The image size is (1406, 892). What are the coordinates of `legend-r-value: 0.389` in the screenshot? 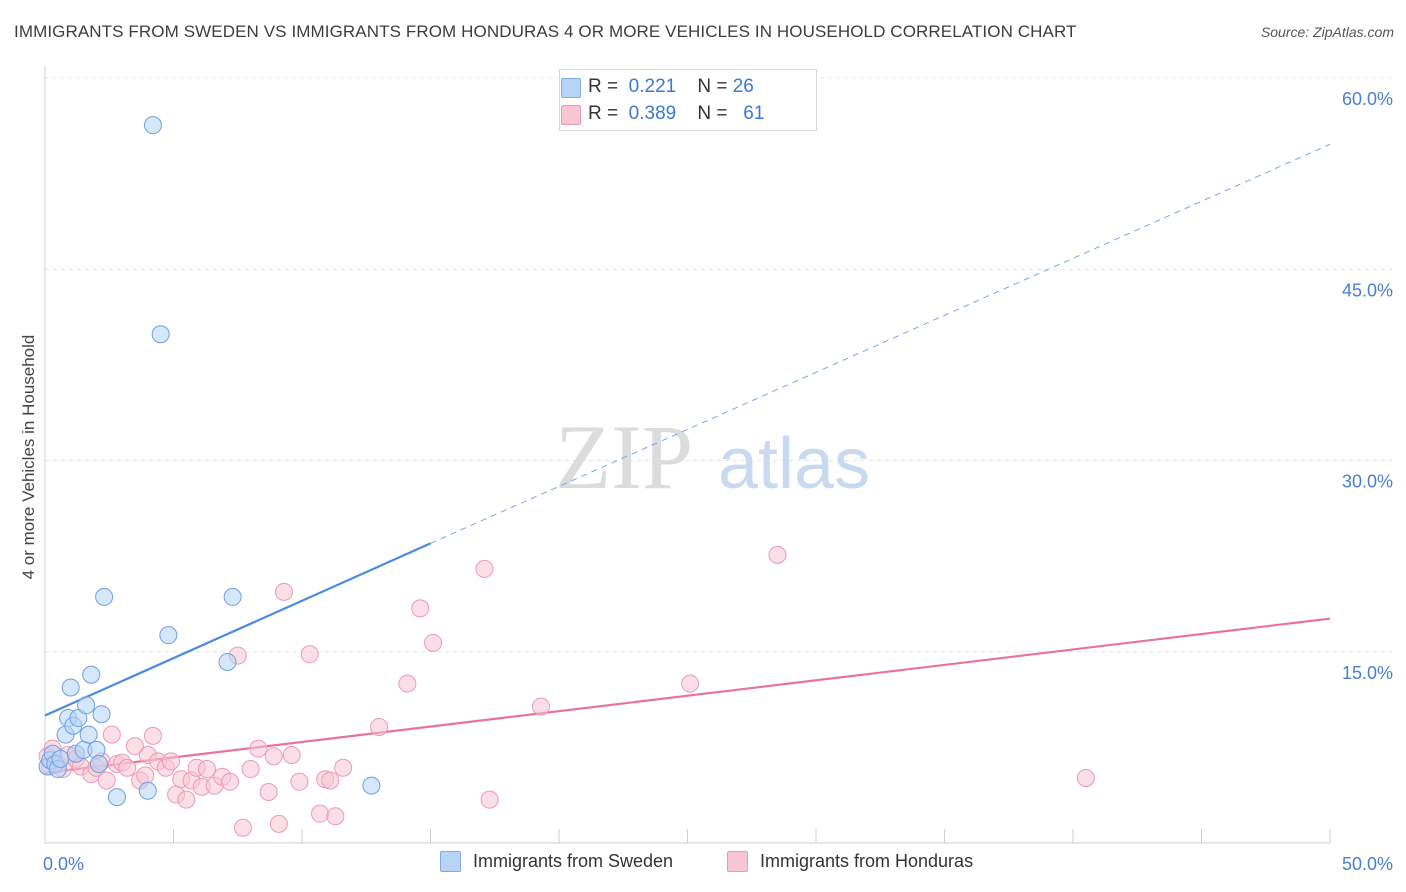 It's located at (652, 113).